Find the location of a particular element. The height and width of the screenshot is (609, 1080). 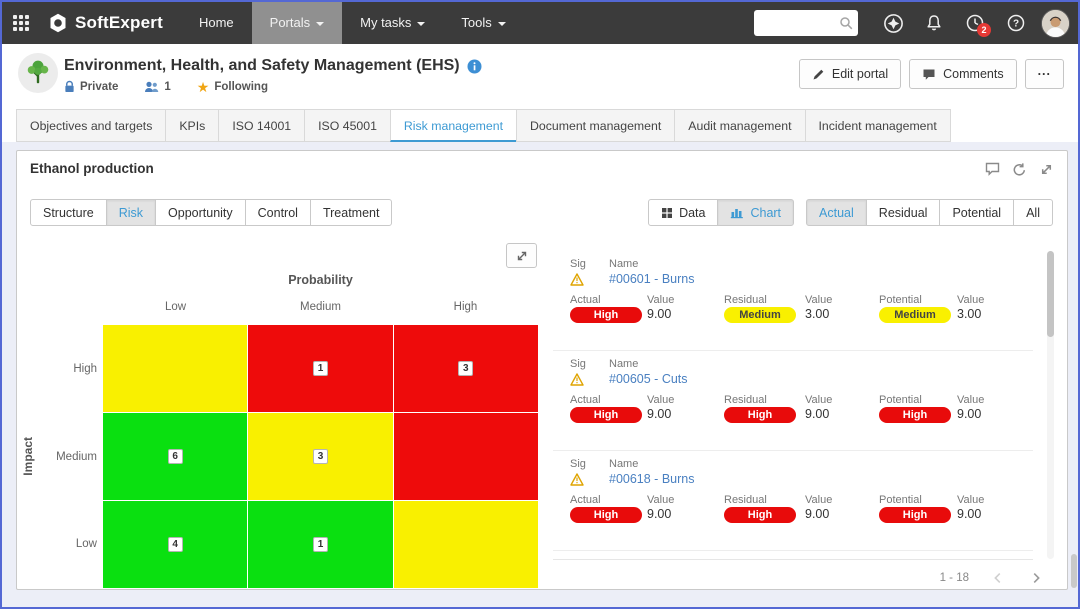

widget-comment-button is located at coordinates (992, 169).